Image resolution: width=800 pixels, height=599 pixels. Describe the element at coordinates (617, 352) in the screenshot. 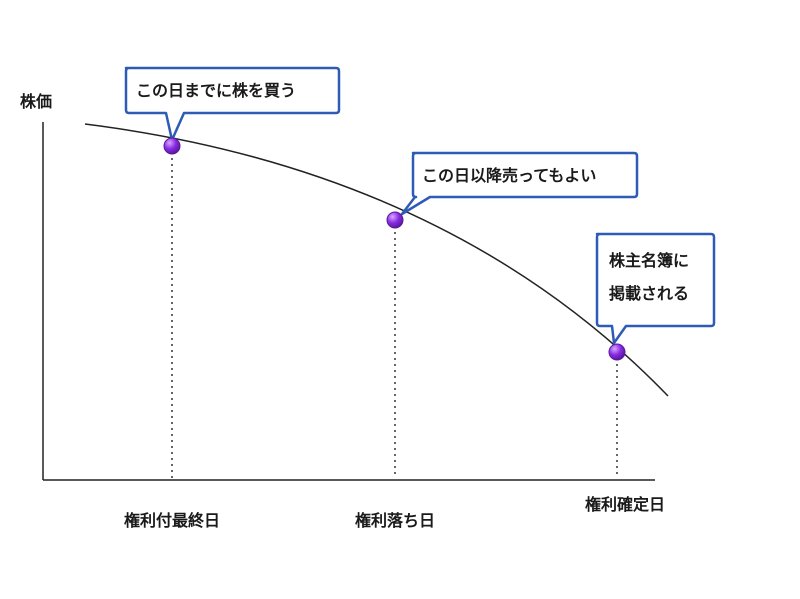

I see `marker-record-date` at that location.